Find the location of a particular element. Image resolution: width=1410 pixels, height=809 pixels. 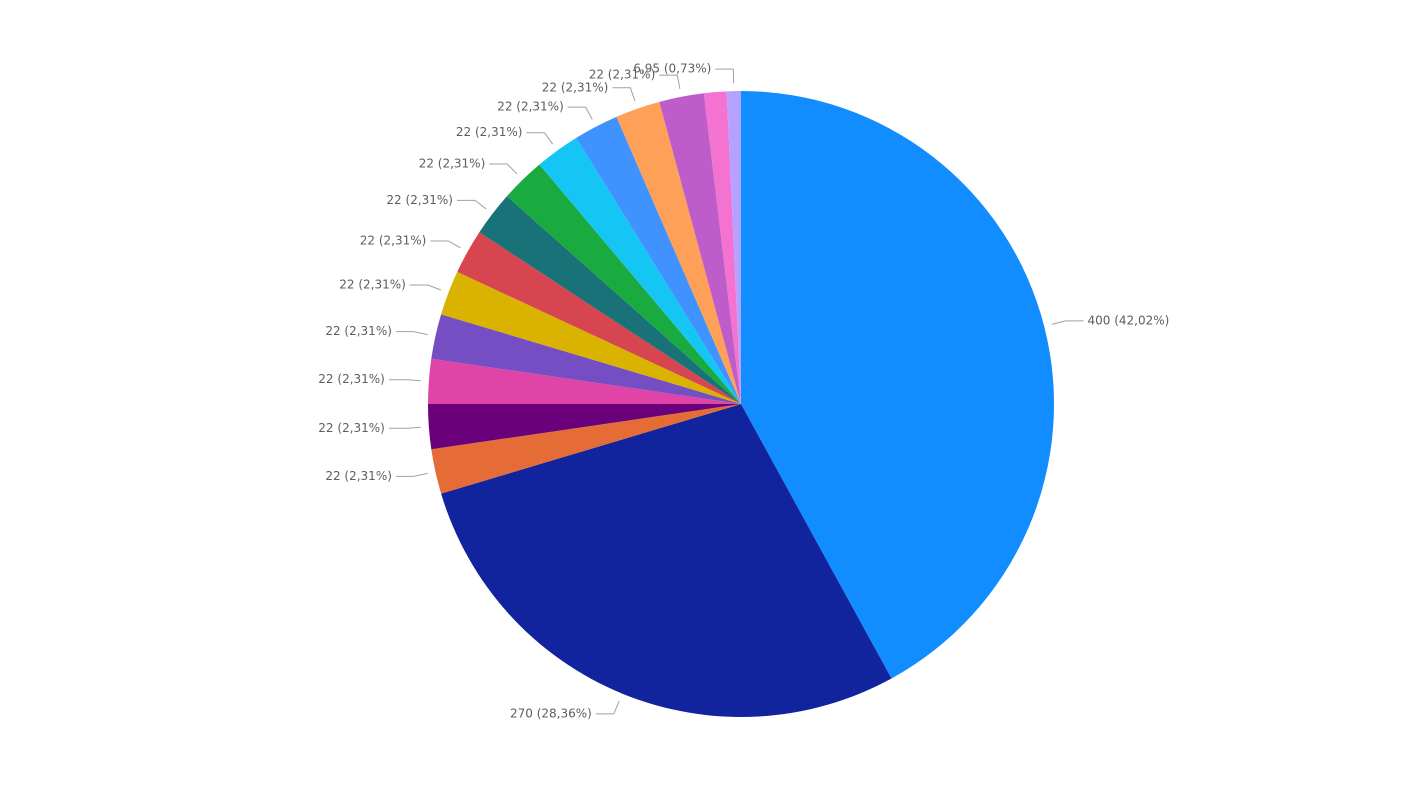

data-label: 270 (28,36%) is located at coordinates (551, 713).